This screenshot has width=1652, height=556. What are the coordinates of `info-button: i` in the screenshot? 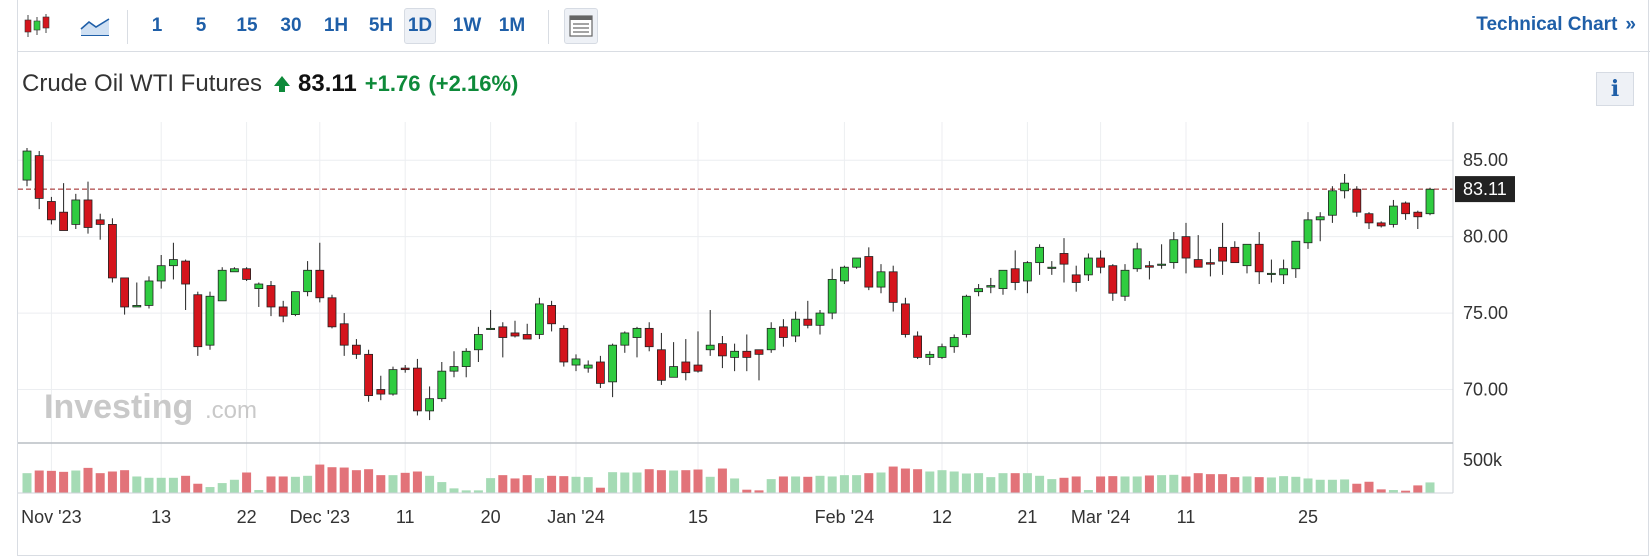 It's located at (1615, 89).